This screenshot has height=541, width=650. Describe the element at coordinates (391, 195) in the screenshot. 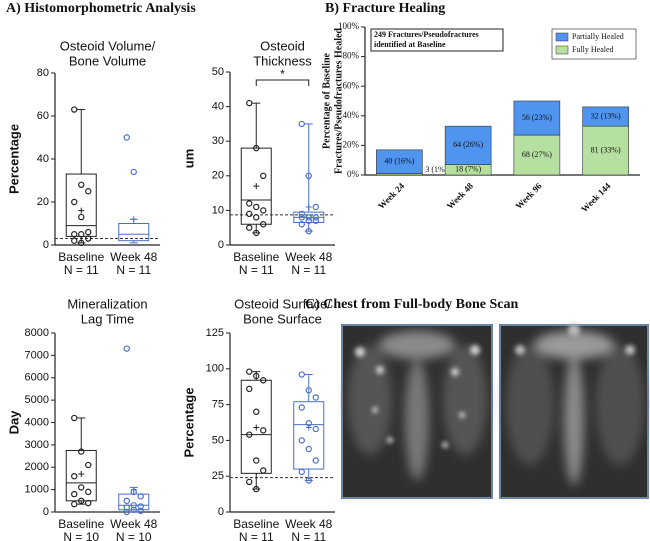

I see `x-tick-label: Week 24` at that location.